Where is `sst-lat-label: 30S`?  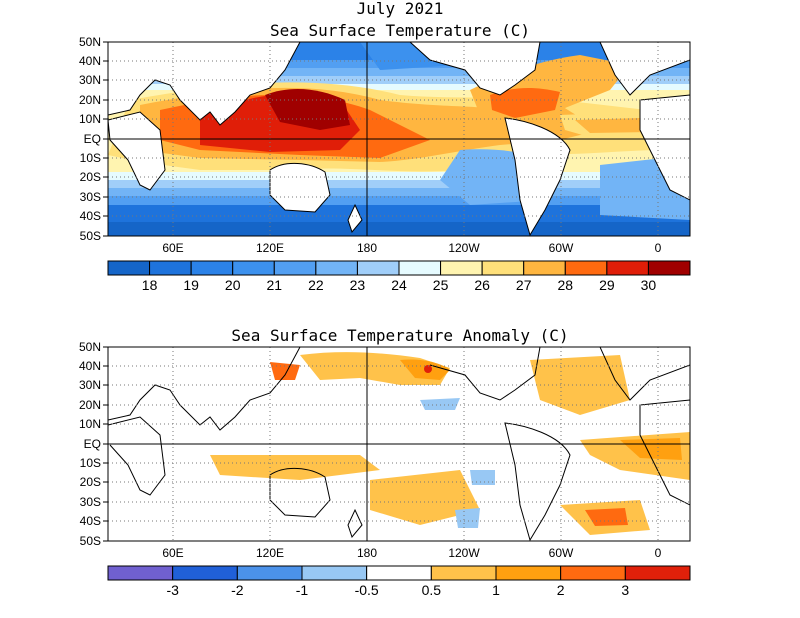 sst-lat-label: 30S is located at coordinates (90, 197).